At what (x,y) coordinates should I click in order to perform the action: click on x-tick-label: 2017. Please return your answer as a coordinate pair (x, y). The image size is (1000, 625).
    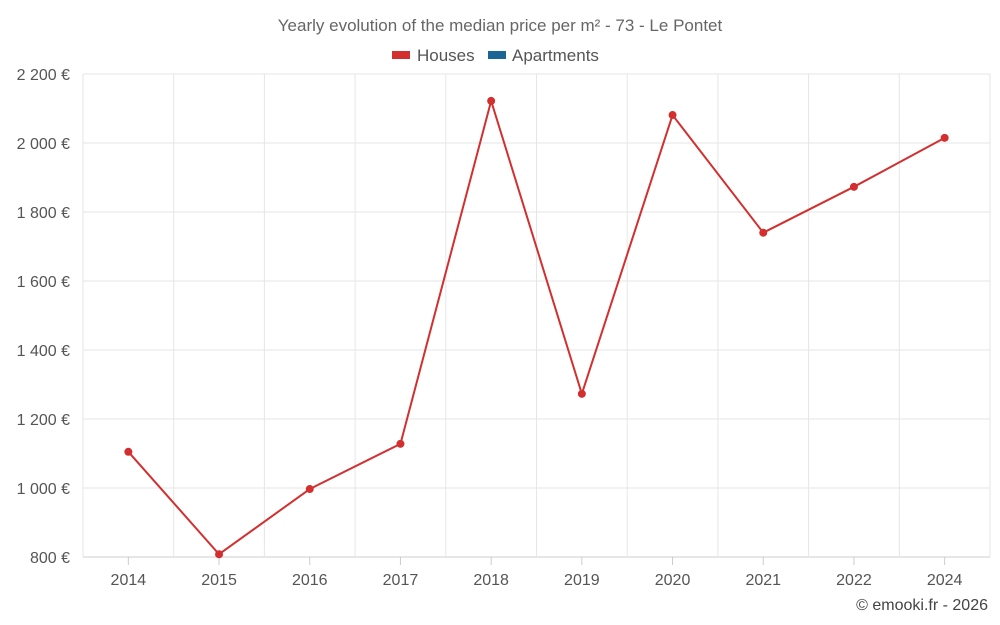
    Looking at the image, I should click on (401, 580).